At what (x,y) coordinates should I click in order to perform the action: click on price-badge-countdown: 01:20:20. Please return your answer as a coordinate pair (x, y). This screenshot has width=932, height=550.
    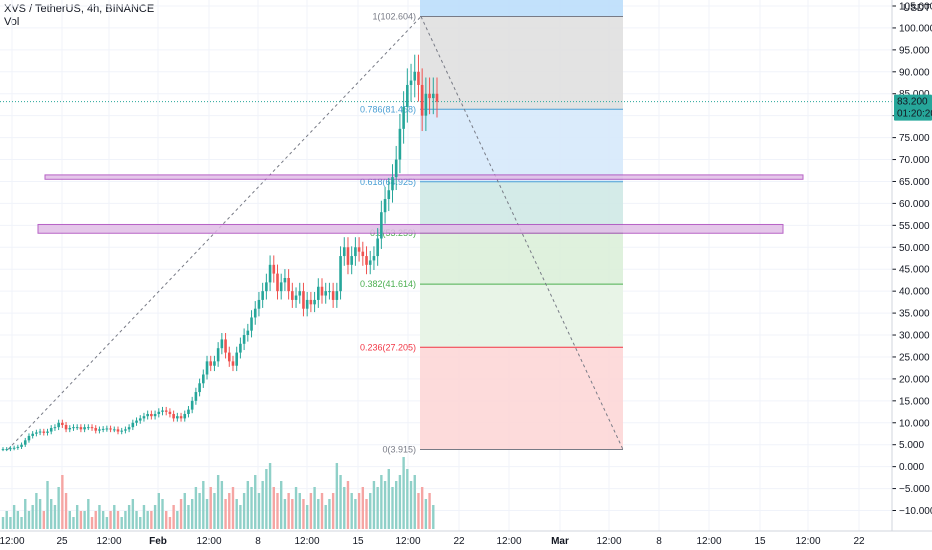
    Looking at the image, I should click on (914, 114).